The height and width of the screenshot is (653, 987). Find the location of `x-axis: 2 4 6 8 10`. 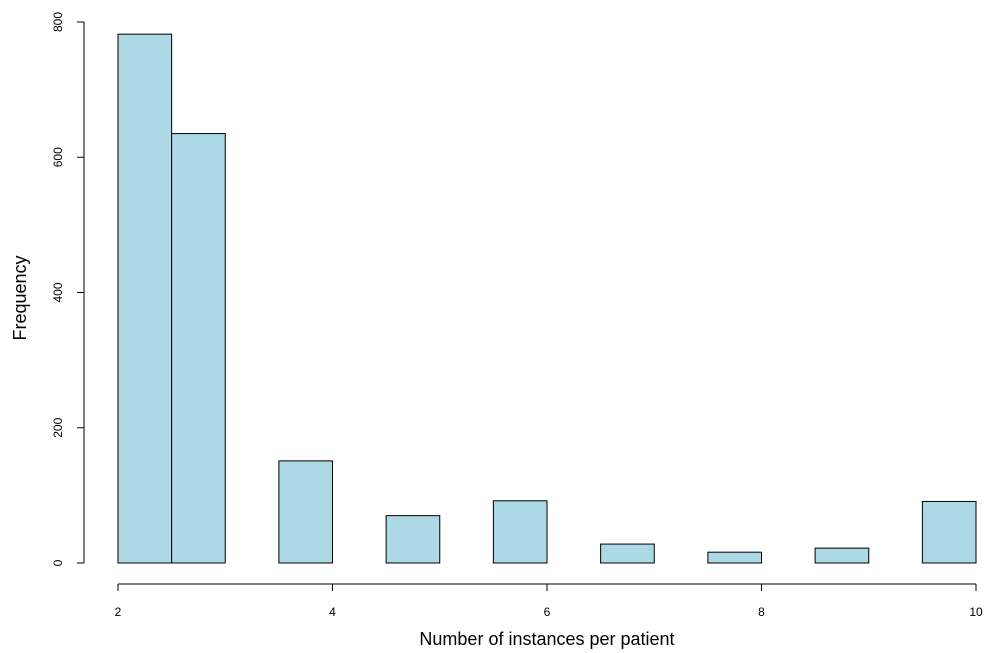

x-axis: 2 4 6 8 10 is located at coordinates (549, 601).